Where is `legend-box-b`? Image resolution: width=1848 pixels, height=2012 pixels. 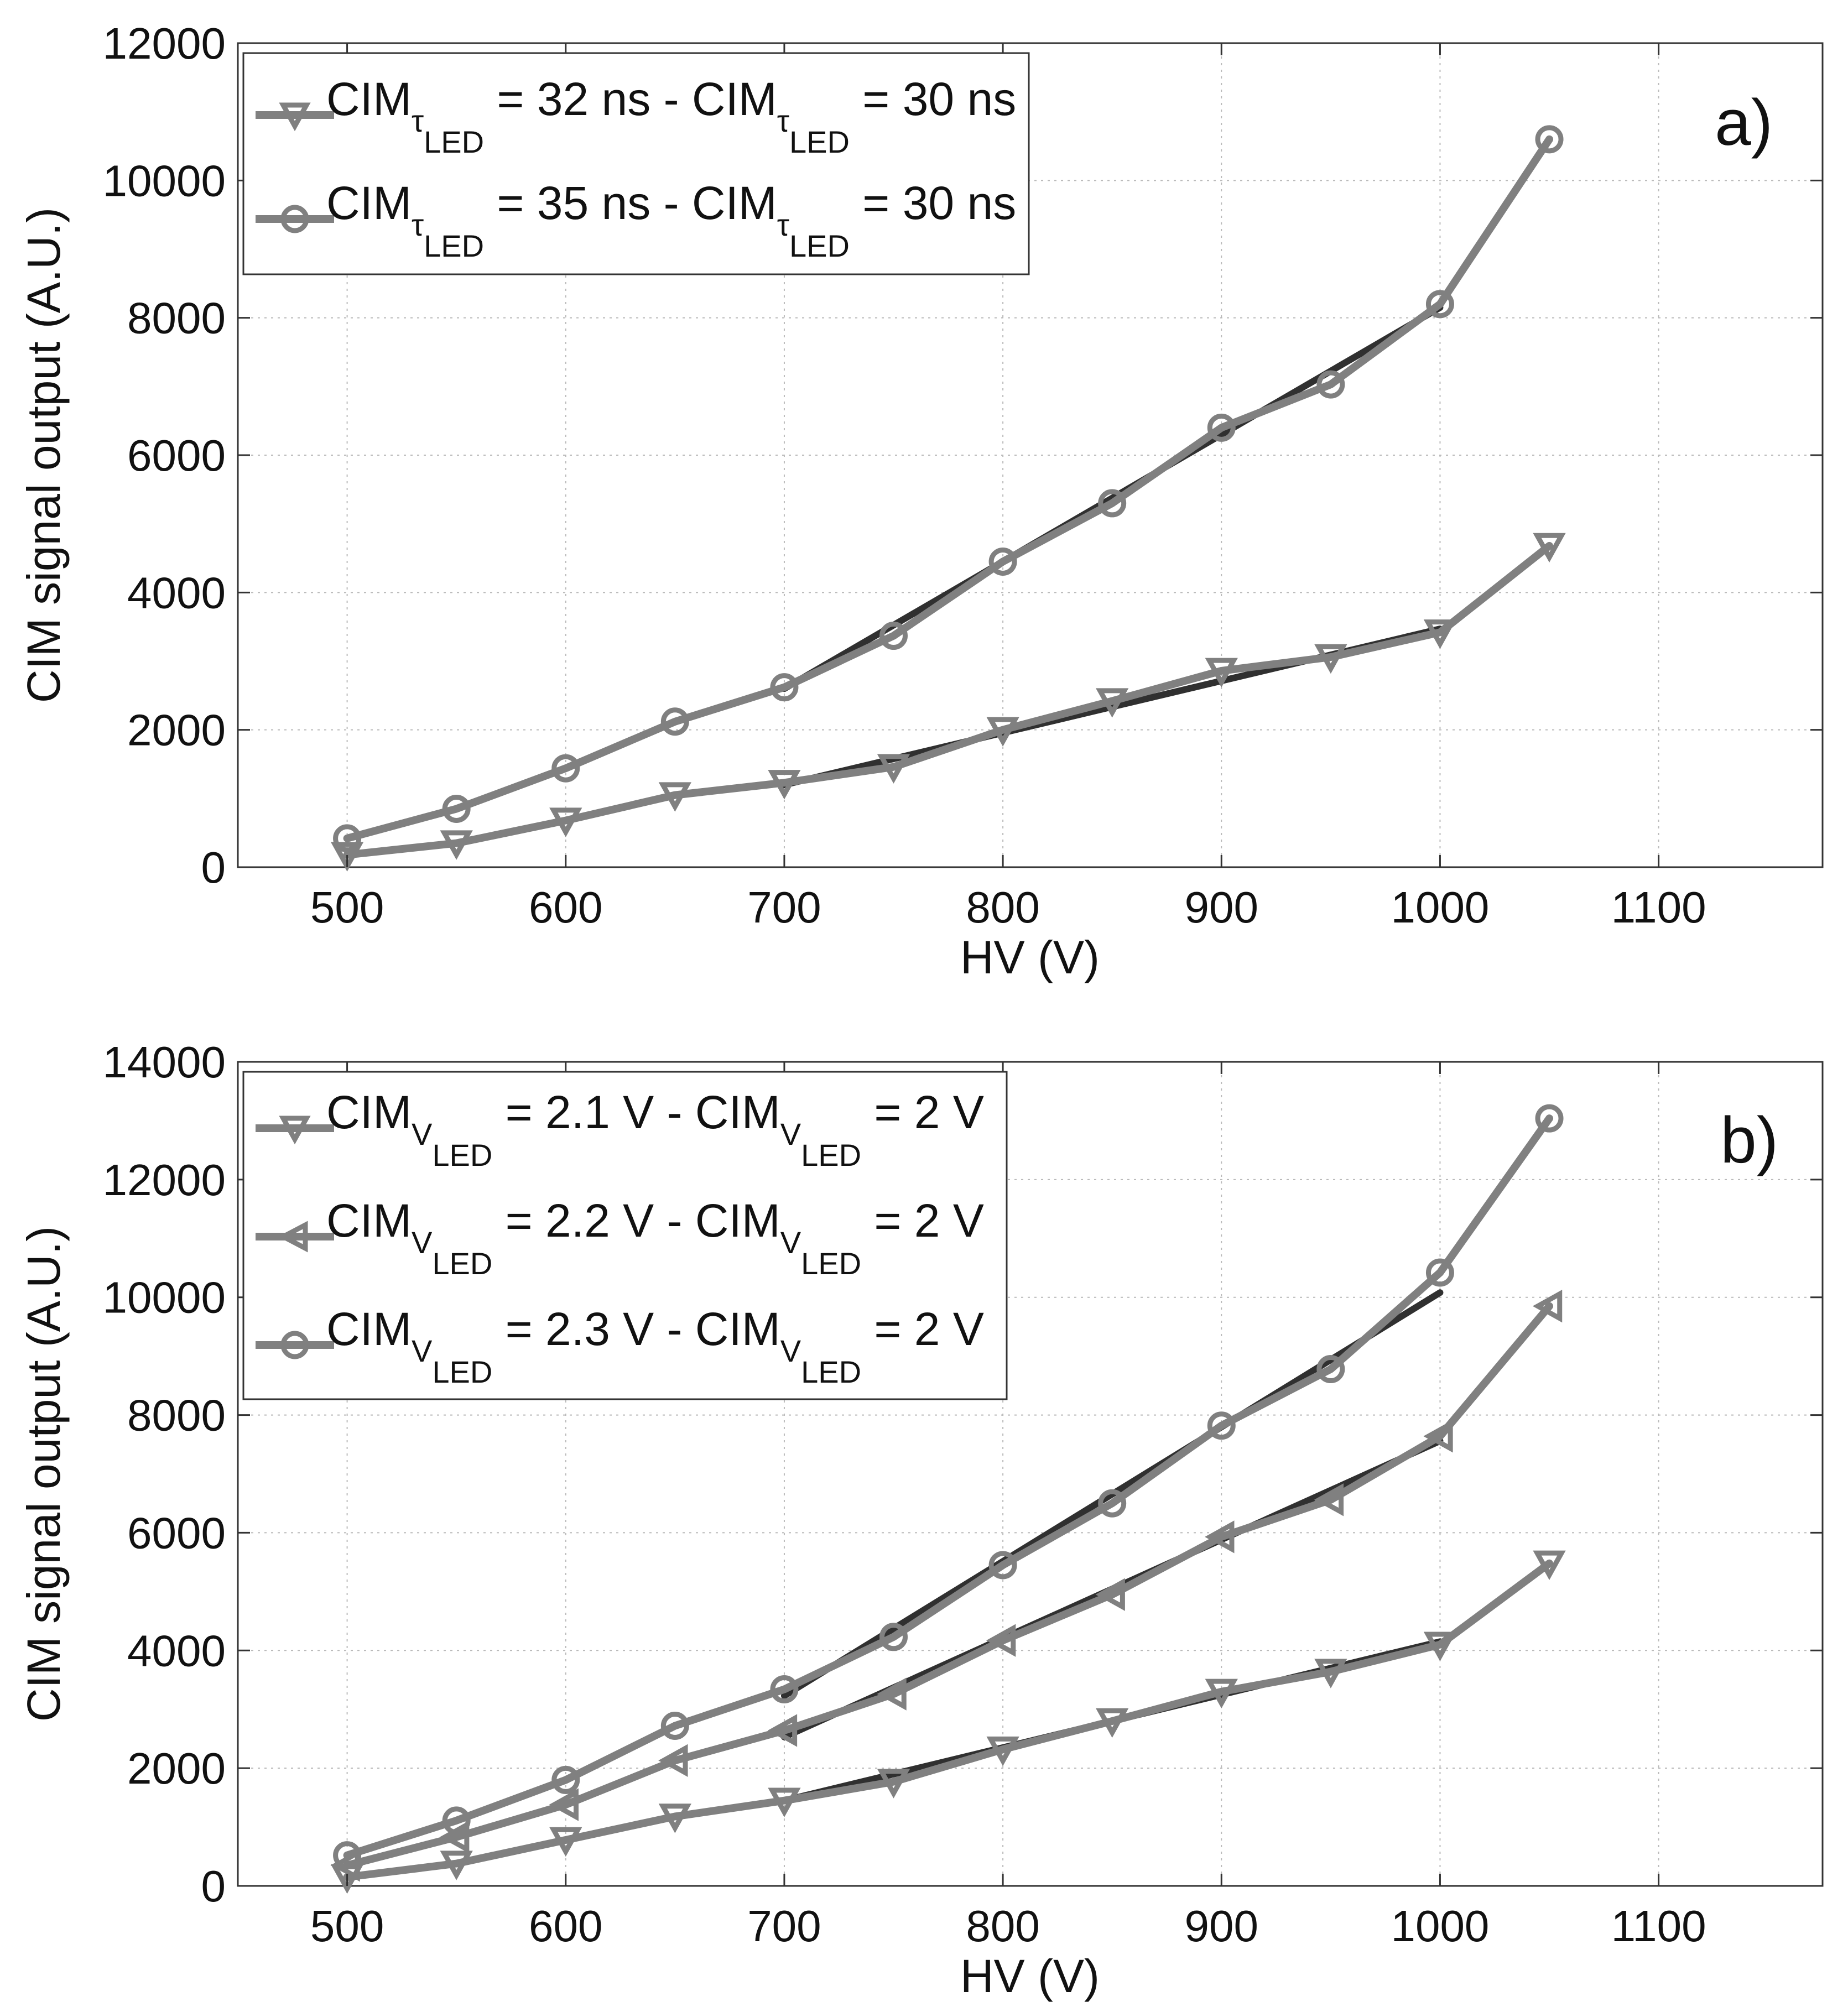
legend-box-b is located at coordinates (625, 1235).